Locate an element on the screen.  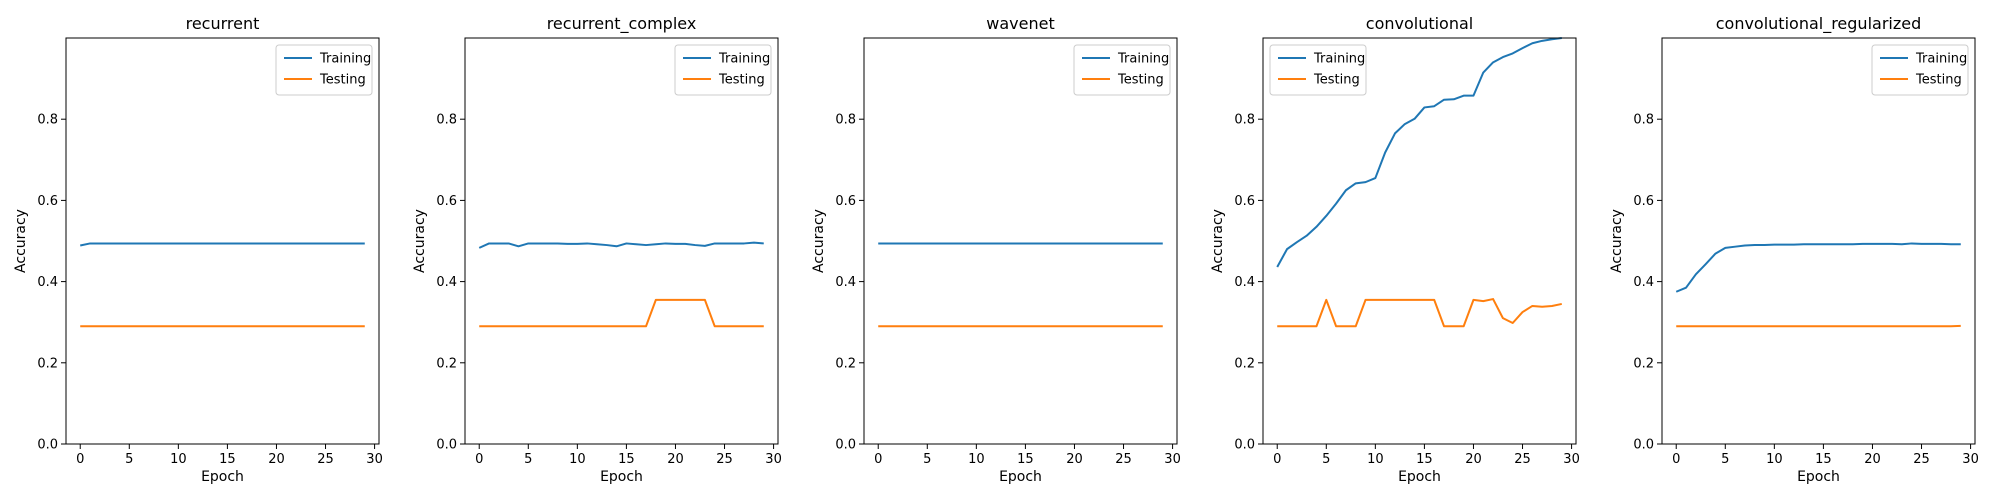
chart-title: convolutional_regularized is located at coordinates (1819, 24).